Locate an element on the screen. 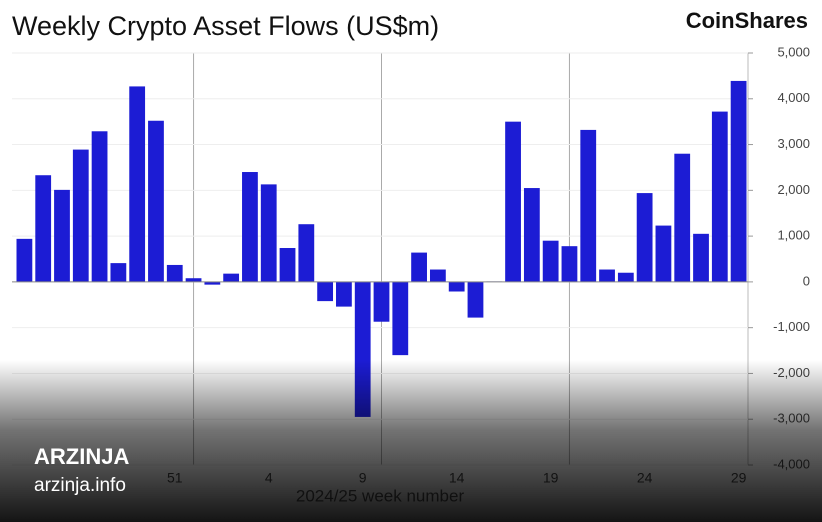 This screenshot has height=522, width=822. x-tick-label: 14 is located at coordinates (457, 478).